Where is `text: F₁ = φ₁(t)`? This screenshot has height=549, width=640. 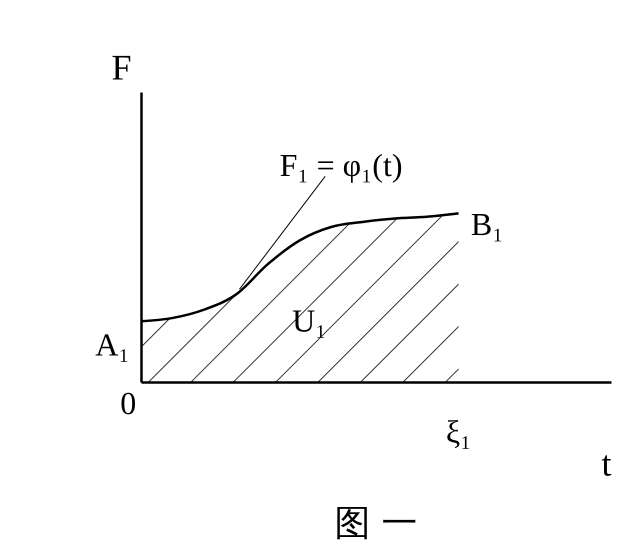
text: F₁ = φ₁(t) is located at coordinates (341, 165).